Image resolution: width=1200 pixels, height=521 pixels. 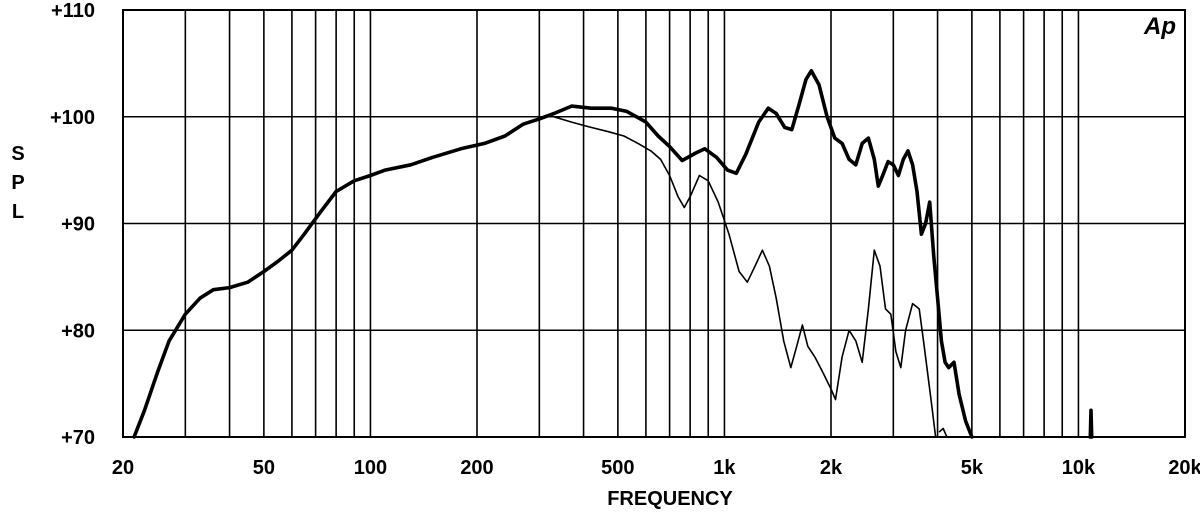 What do you see at coordinates (1091, 423) in the screenshot?
I see `series-line-4-bold` at bounding box center [1091, 423].